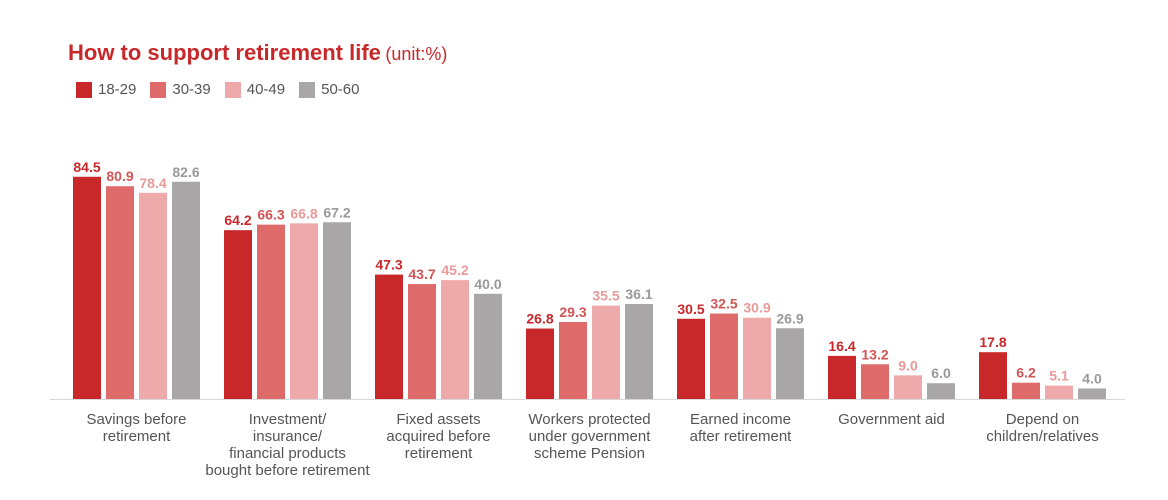 This screenshot has height=500, width=1168. Describe the element at coordinates (152, 183) in the screenshot. I see `data-label: 78.4` at that location.